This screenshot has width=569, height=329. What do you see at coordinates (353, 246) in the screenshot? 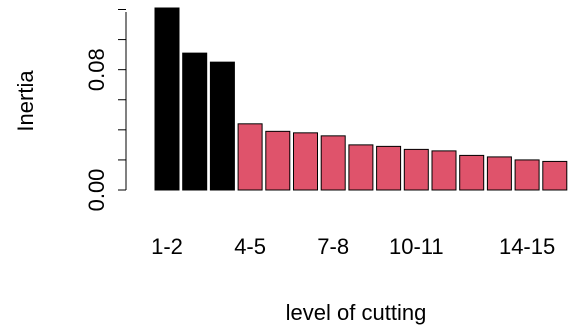
I see `x-axis-tick-labels: 1-2 4-5 7-8 10-11 14-15` at bounding box center [353, 246].